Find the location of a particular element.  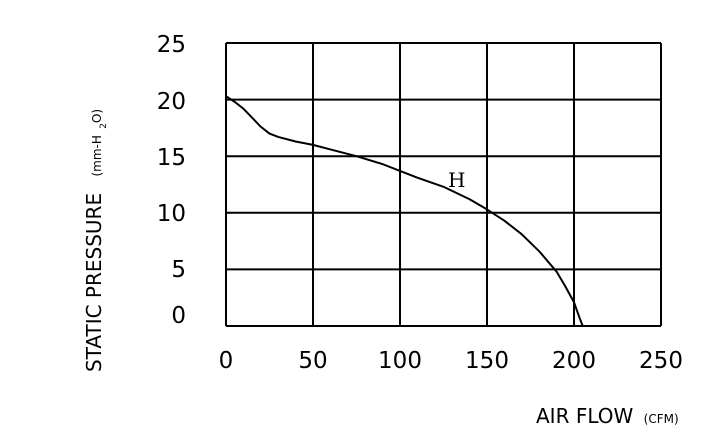

x-tick-label: 50 is located at coordinates (312, 361).